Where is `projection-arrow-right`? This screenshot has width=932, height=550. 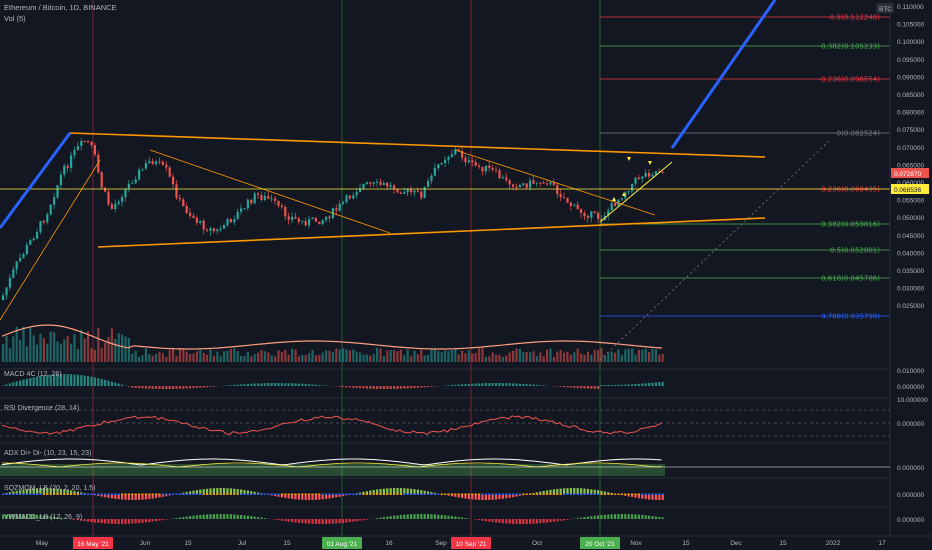
projection-arrow-right is located at coordinates (723, 74).